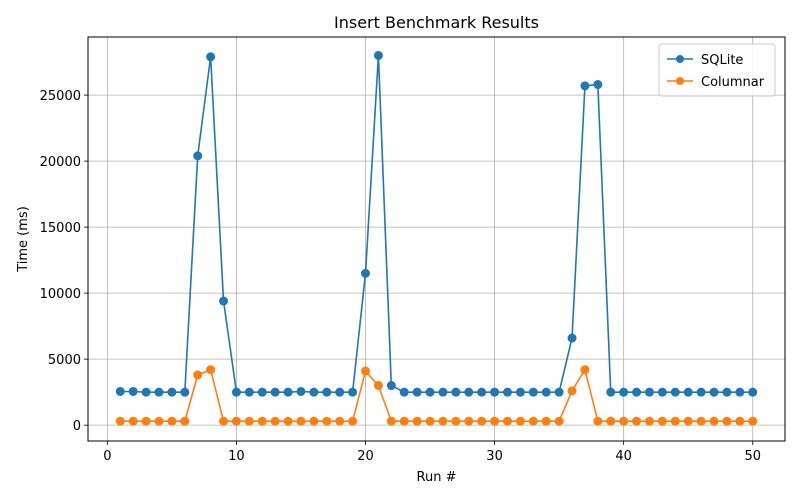 This screenshot has height=500, width=800. Describe the element at coordinates (365, 456) in the screenshot. I see `x-tick-label: 20` at that location.